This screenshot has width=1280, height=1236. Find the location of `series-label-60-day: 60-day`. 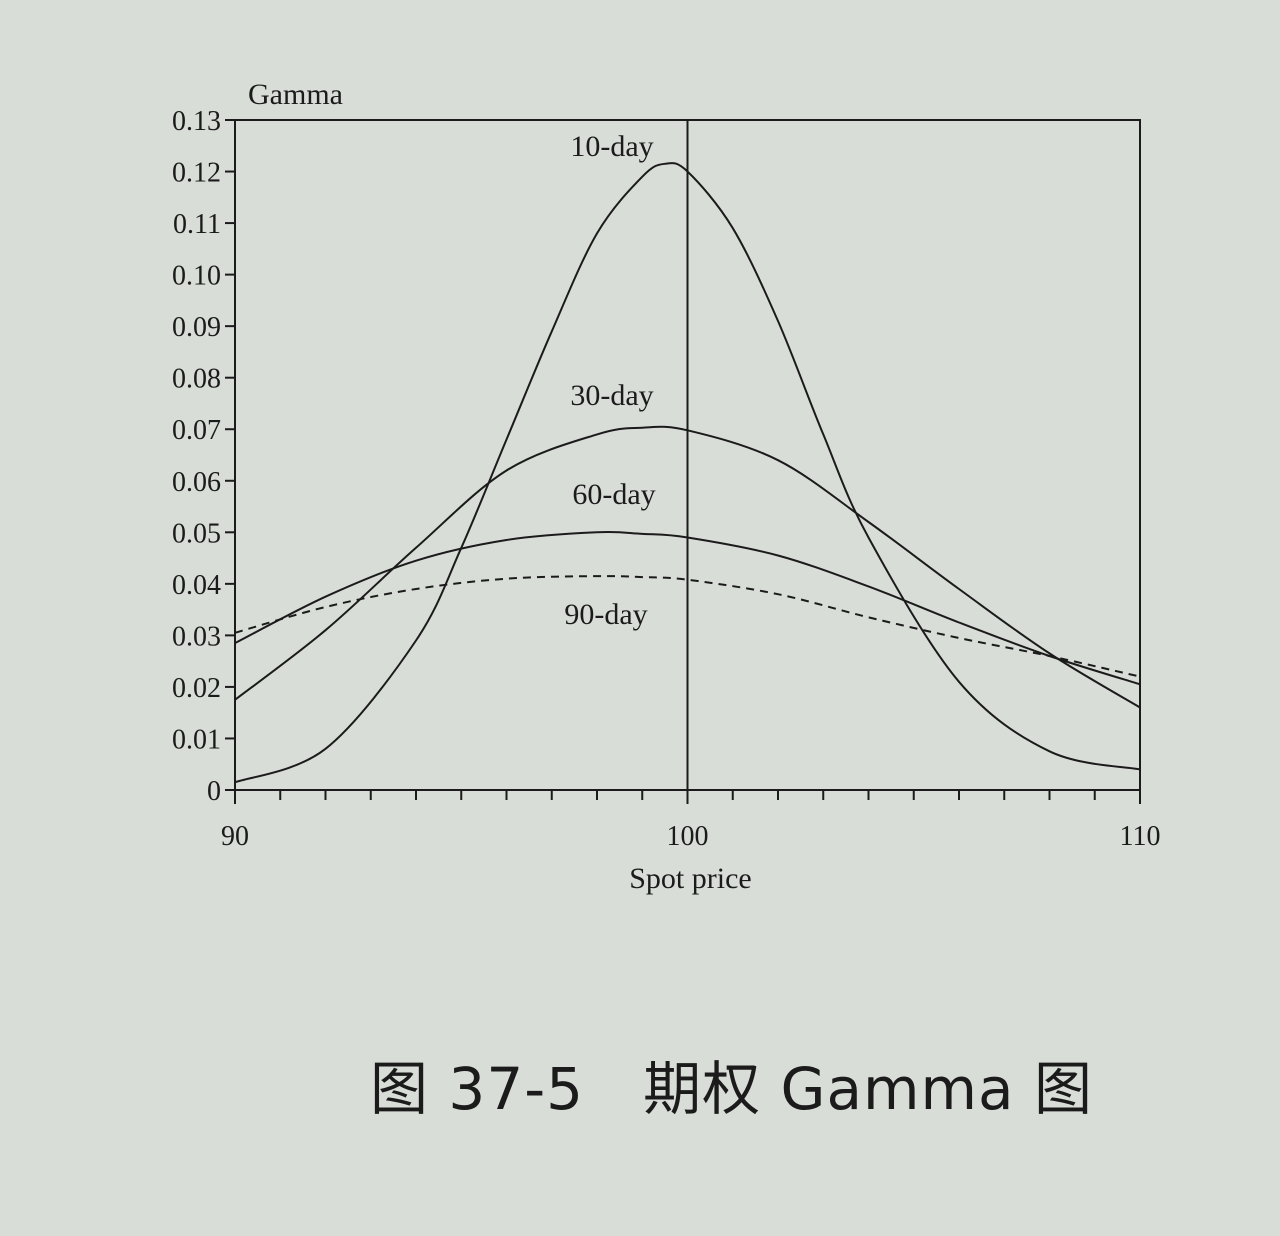

series-label-60-day: 60-day is located at coordinates (613, 494).